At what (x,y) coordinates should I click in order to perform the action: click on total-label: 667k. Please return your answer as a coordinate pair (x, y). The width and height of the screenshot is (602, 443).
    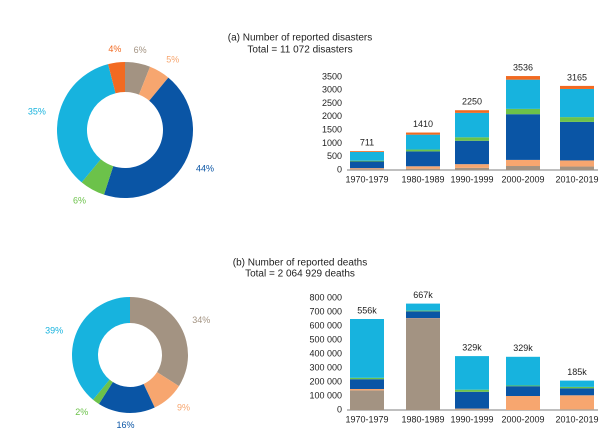
    Looking at the image, I should click on (423, 295).